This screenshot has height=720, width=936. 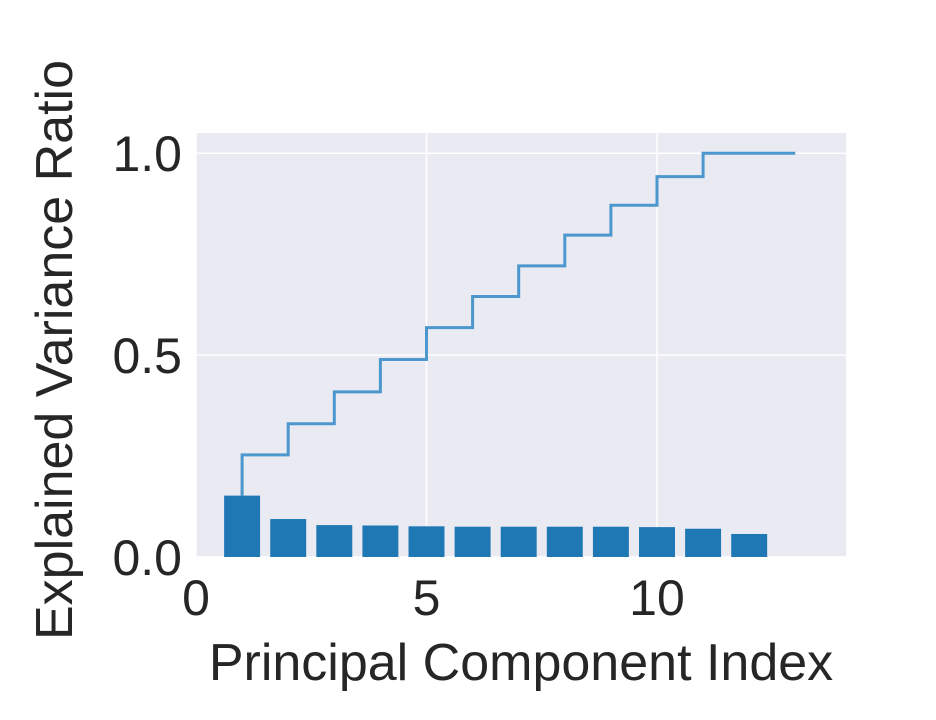 I want to click on x-axis-label: Principal Component Index, so click(x=521, y=663).